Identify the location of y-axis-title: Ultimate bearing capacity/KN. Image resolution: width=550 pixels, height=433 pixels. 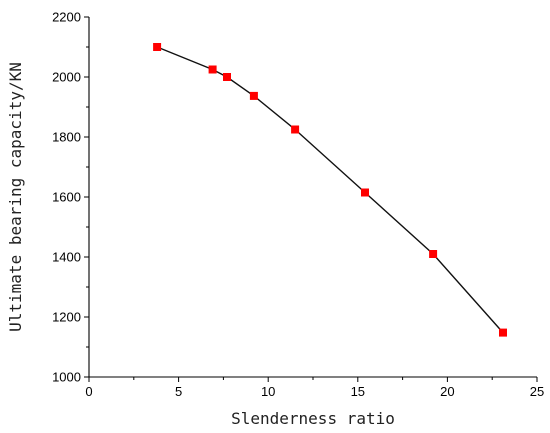
(15, 197).